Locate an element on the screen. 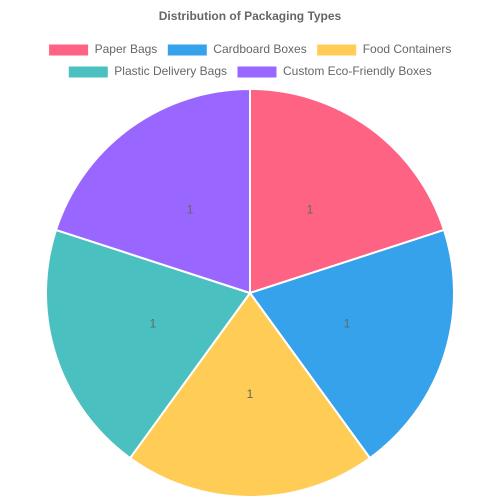 The image size is (500, 500). legend-item: Food Containers is located at coordinates (384, 49).